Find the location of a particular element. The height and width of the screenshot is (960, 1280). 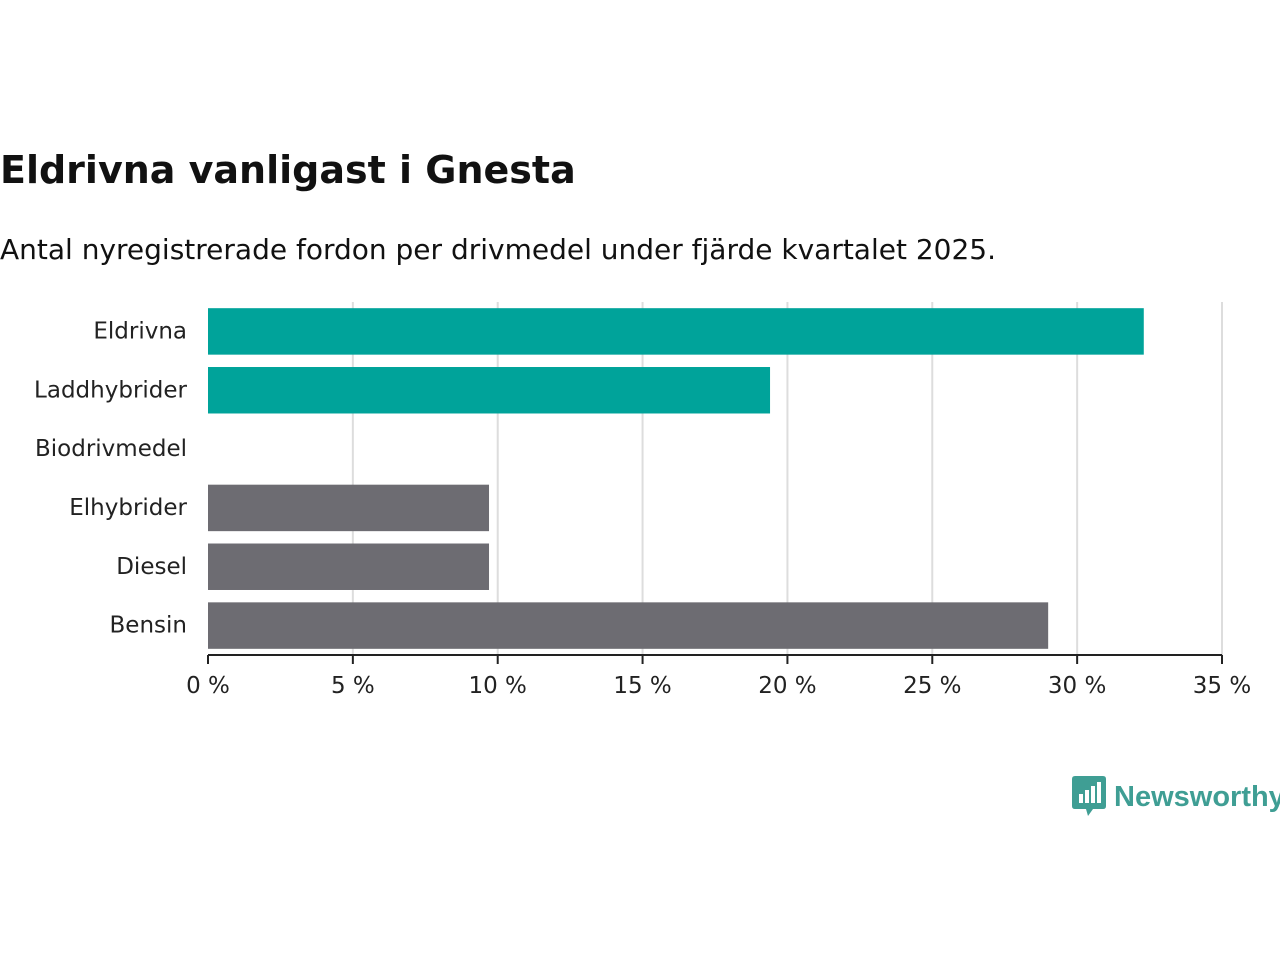

x-tick-label-4: 20 % is located at coordinates (787, 686).